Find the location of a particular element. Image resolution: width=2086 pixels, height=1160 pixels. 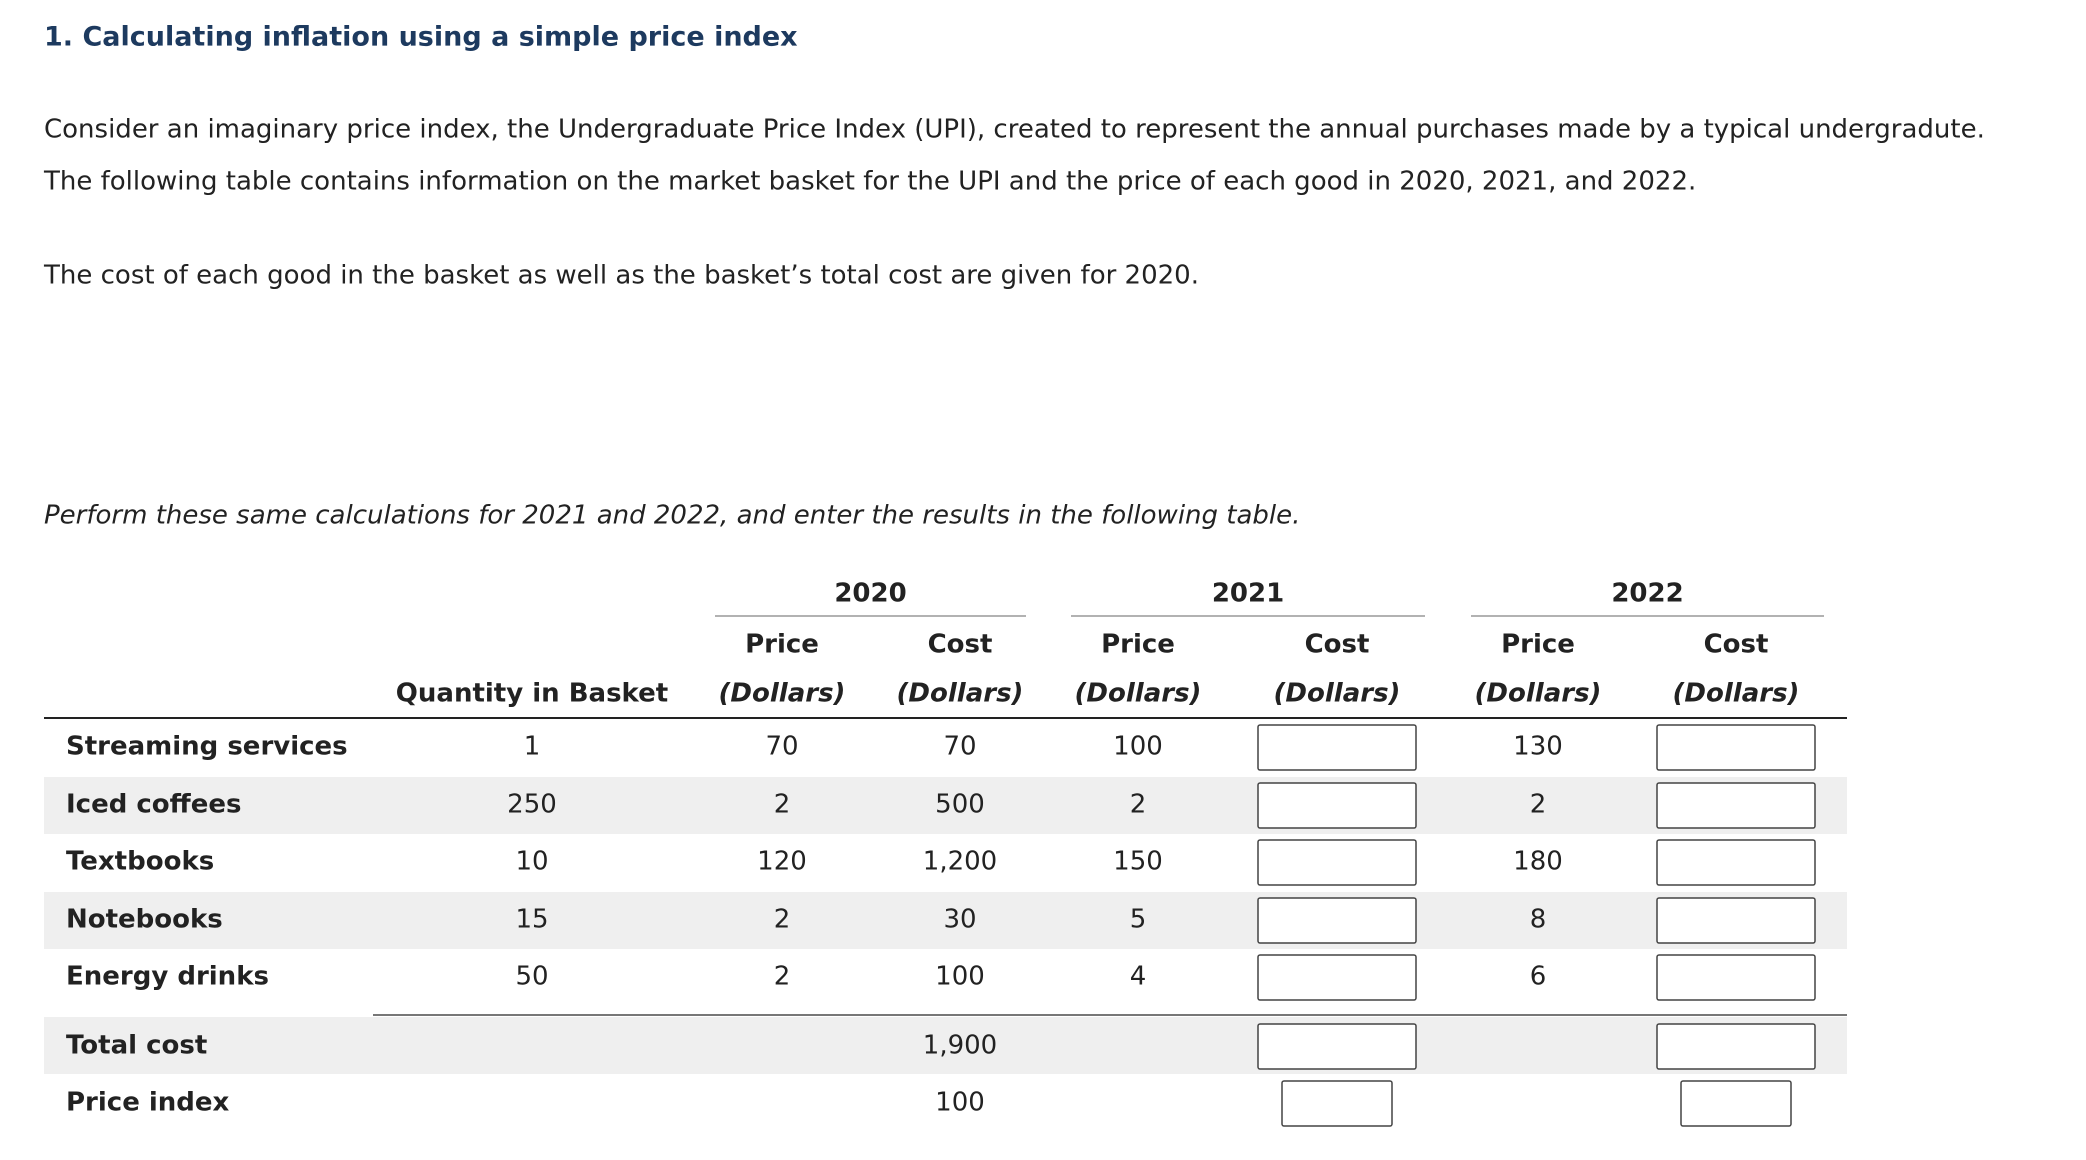

row-label: Textbooks is located at coordinates (140, 862).